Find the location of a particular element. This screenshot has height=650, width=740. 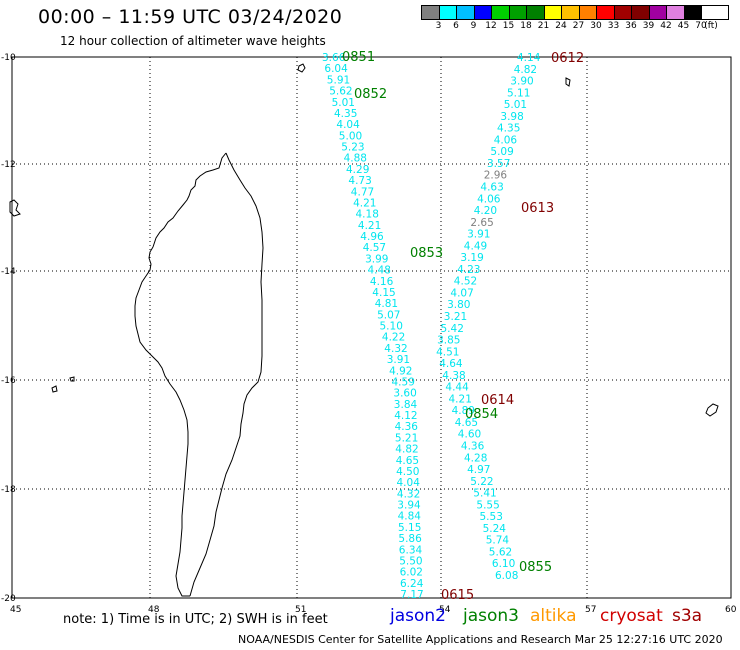

legend-tick-label: 45 is located at coordinates (683, 26).